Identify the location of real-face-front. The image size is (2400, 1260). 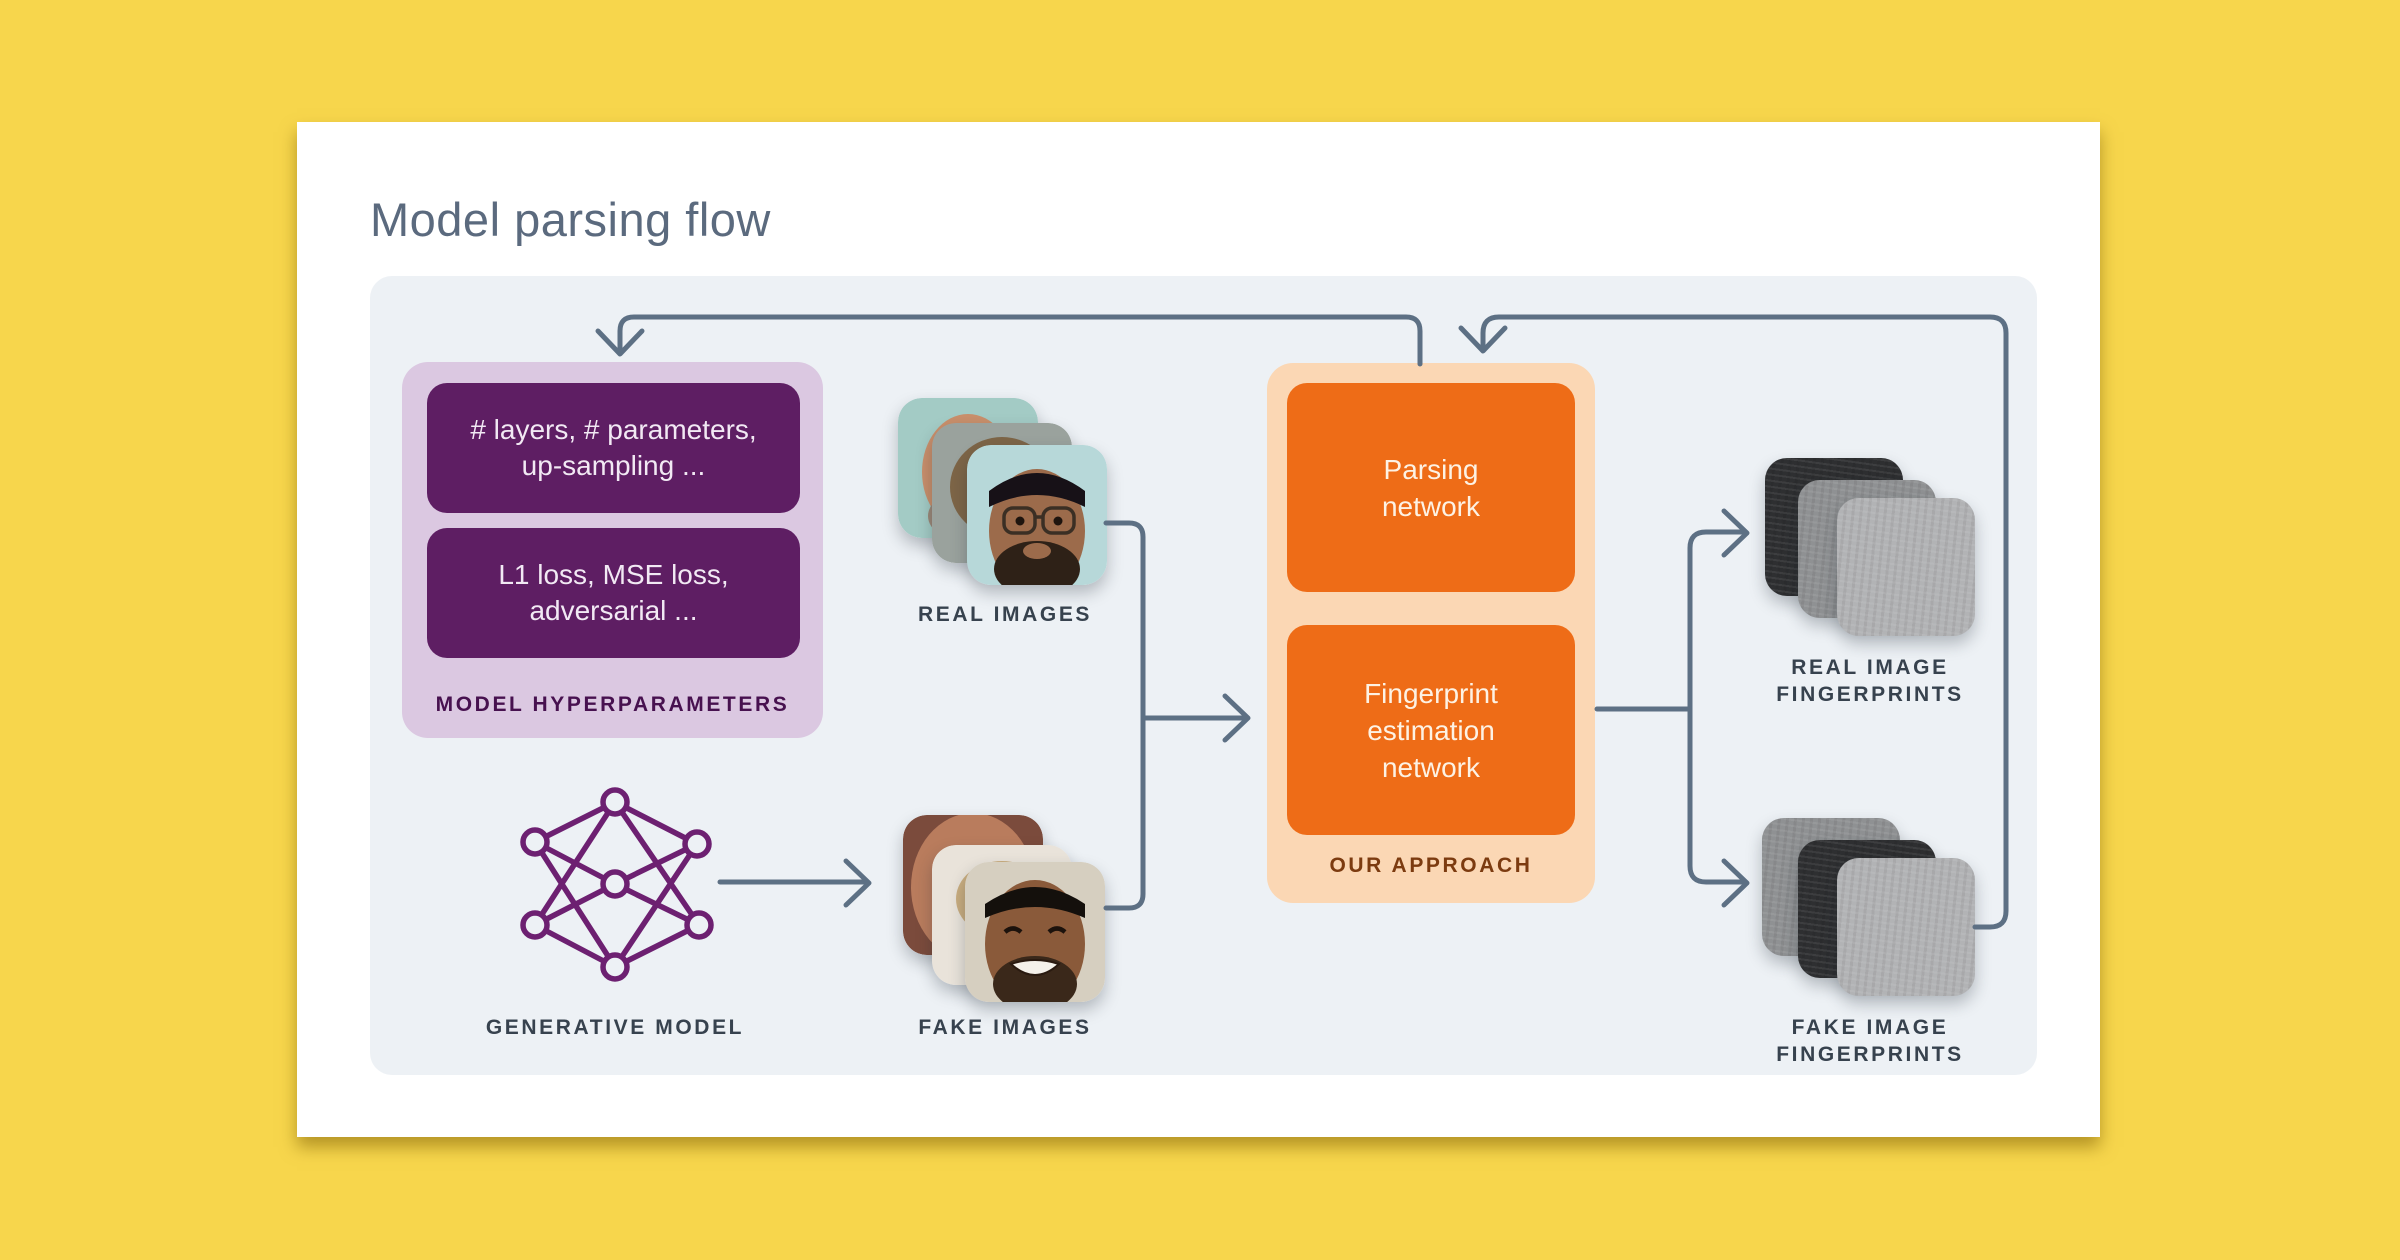
(1037, 515).